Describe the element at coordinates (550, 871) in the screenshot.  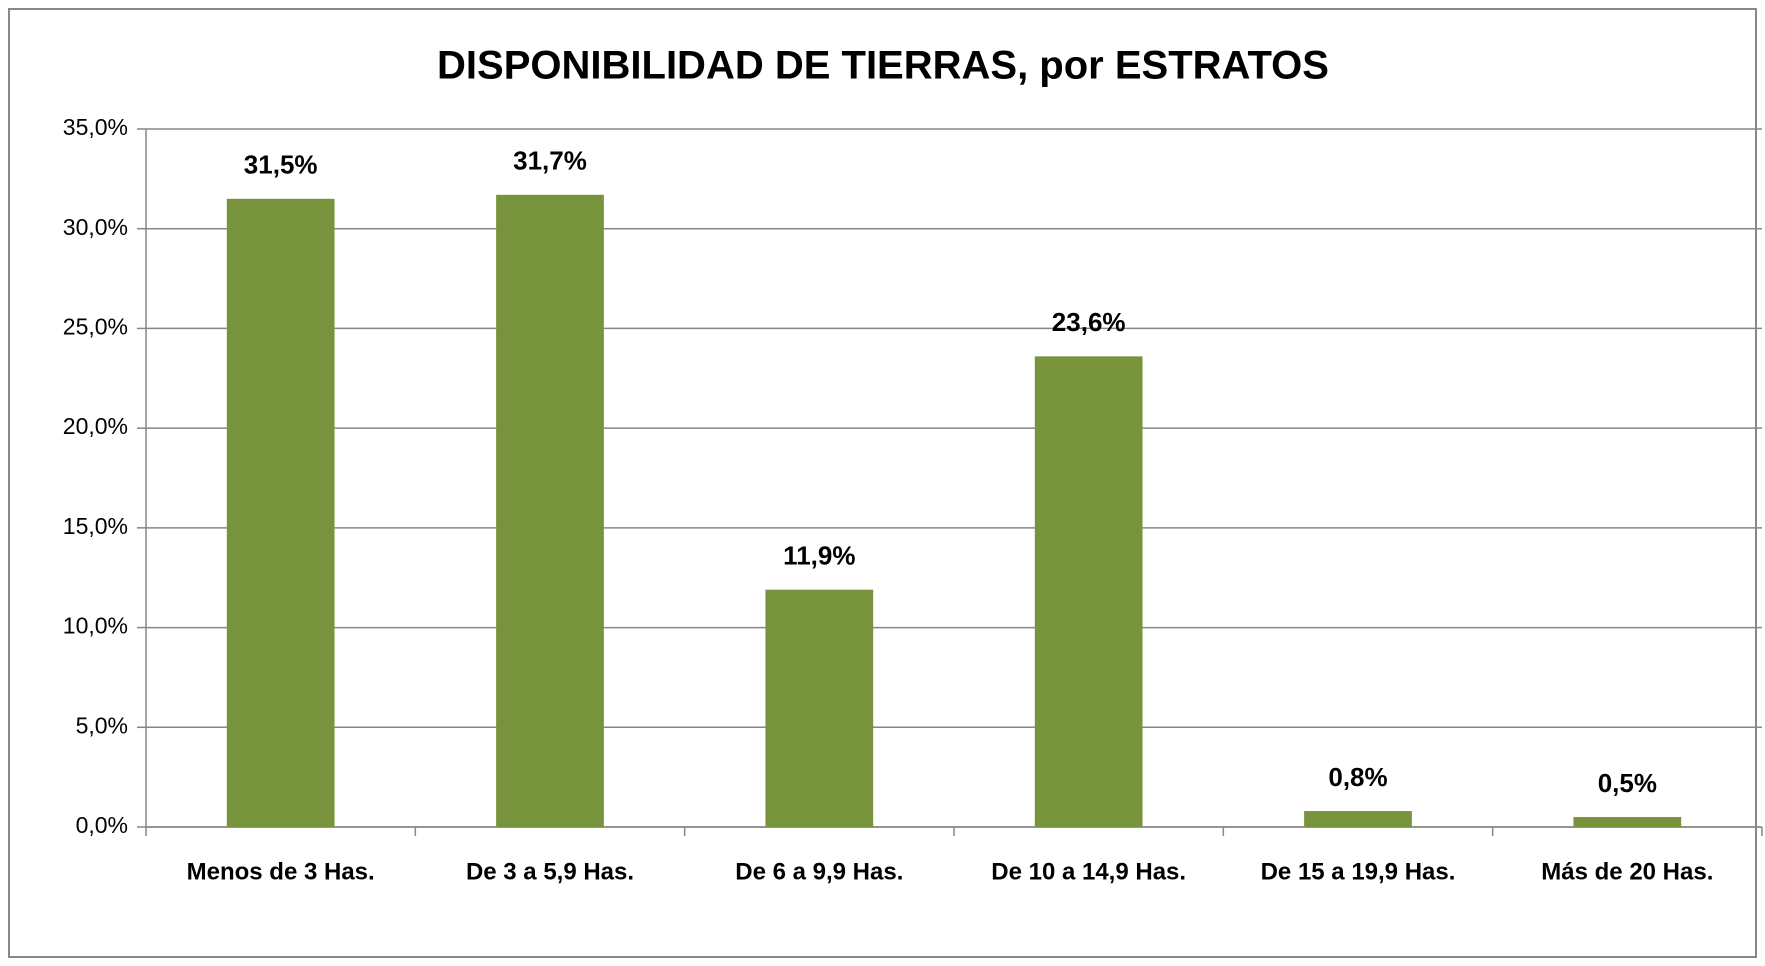
I see `x-tick-label: De 3 a 5,9 Has.` at that location.